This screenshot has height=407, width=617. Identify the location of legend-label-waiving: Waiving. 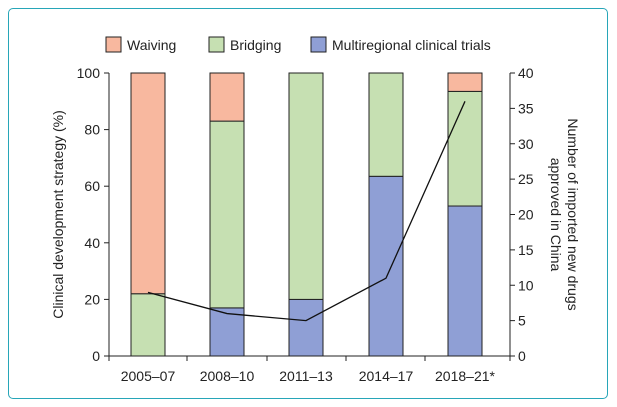
(151, 45).